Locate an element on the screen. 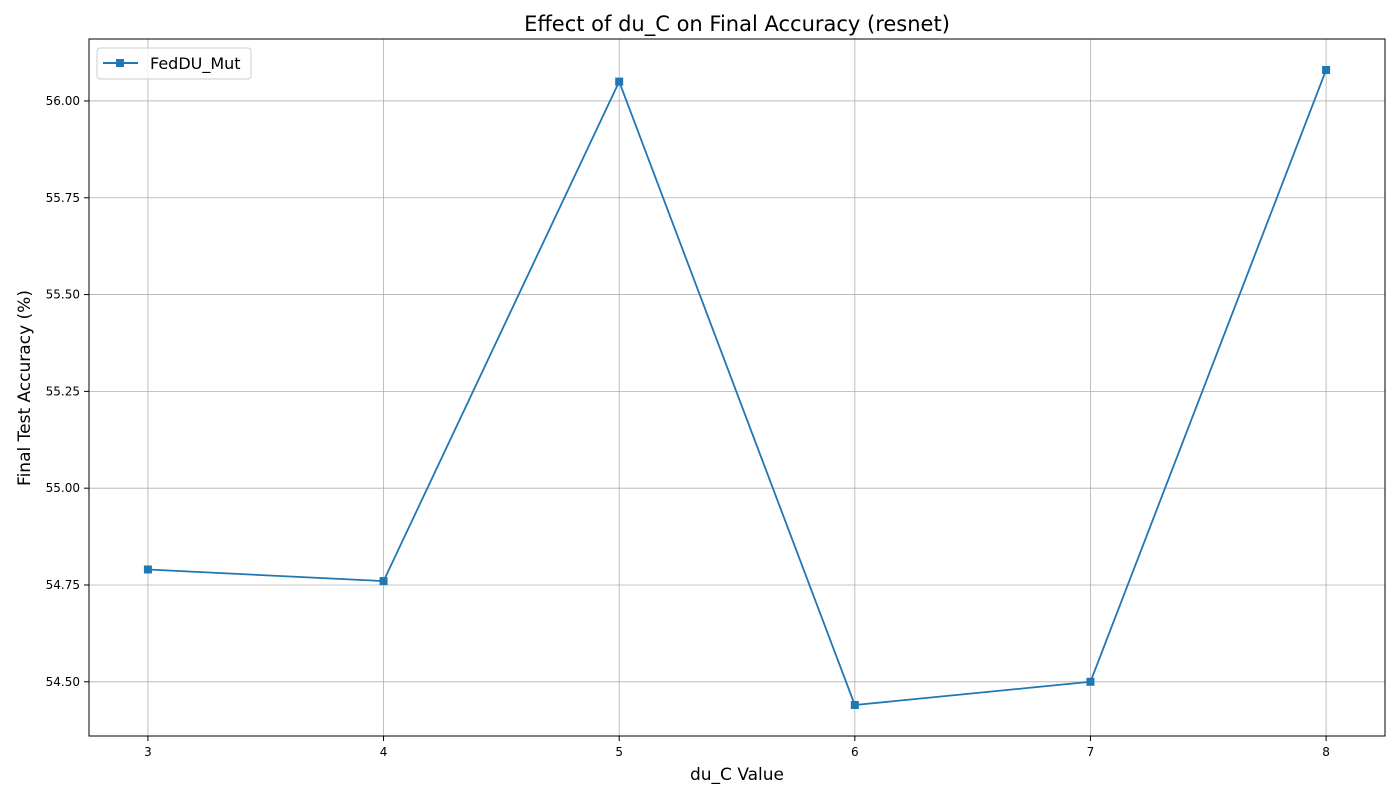  legend-square-marker-icon is located at coordinates (120, 63).